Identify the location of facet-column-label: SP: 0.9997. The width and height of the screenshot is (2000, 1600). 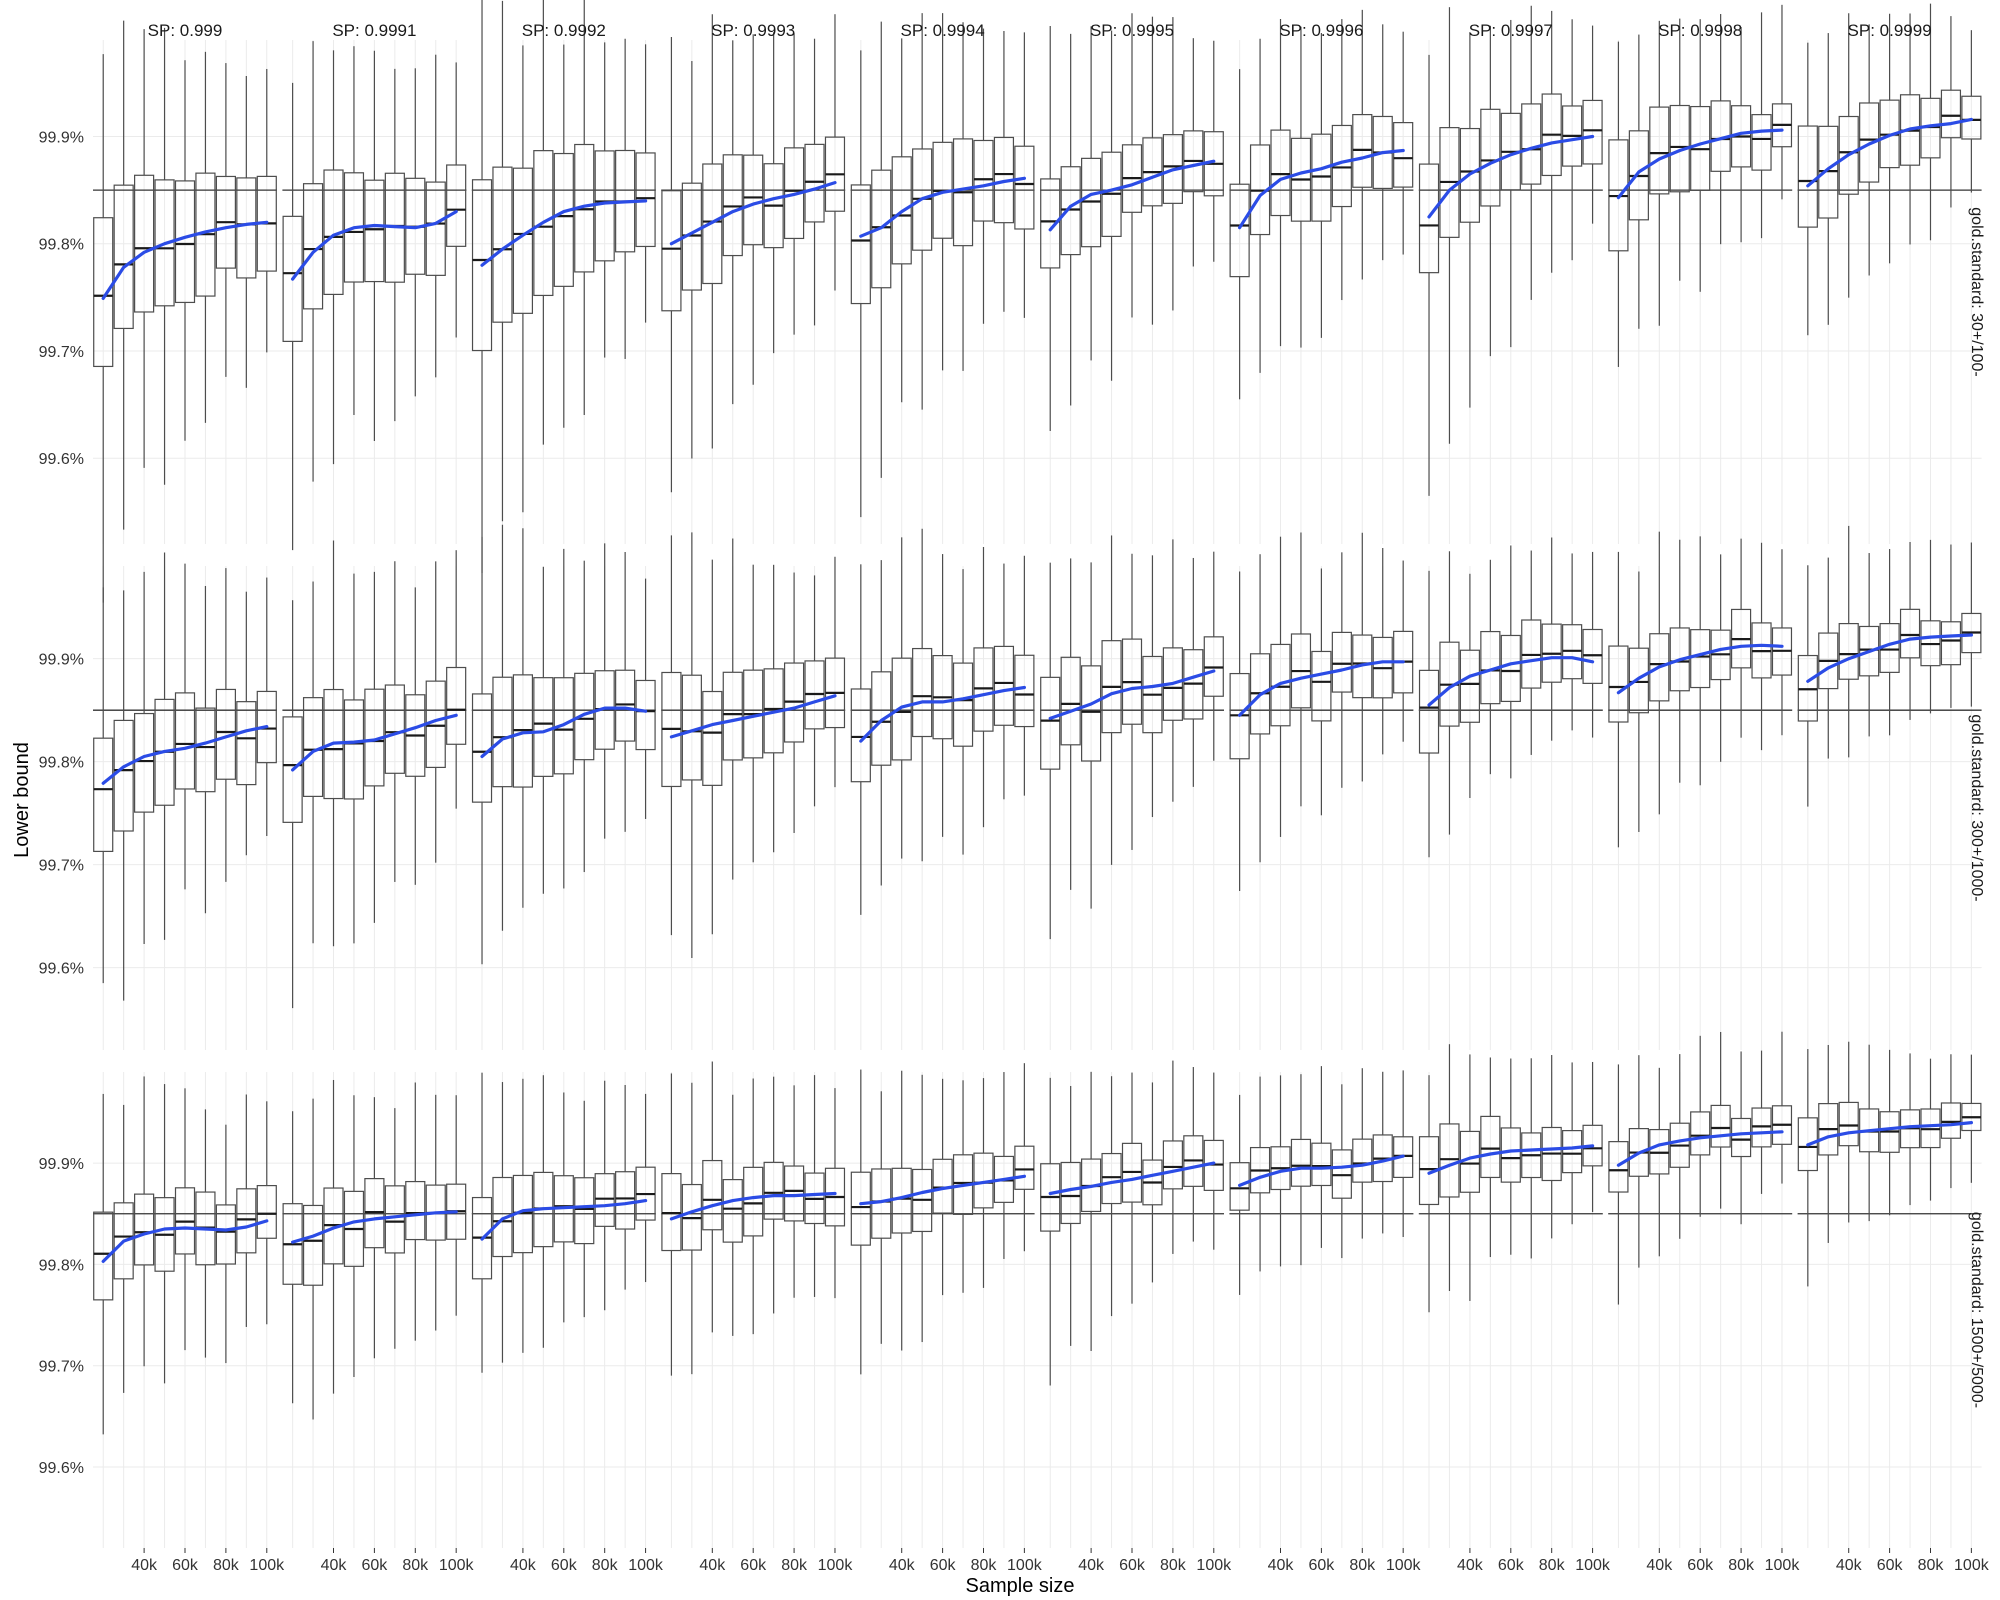
(1511, 30).